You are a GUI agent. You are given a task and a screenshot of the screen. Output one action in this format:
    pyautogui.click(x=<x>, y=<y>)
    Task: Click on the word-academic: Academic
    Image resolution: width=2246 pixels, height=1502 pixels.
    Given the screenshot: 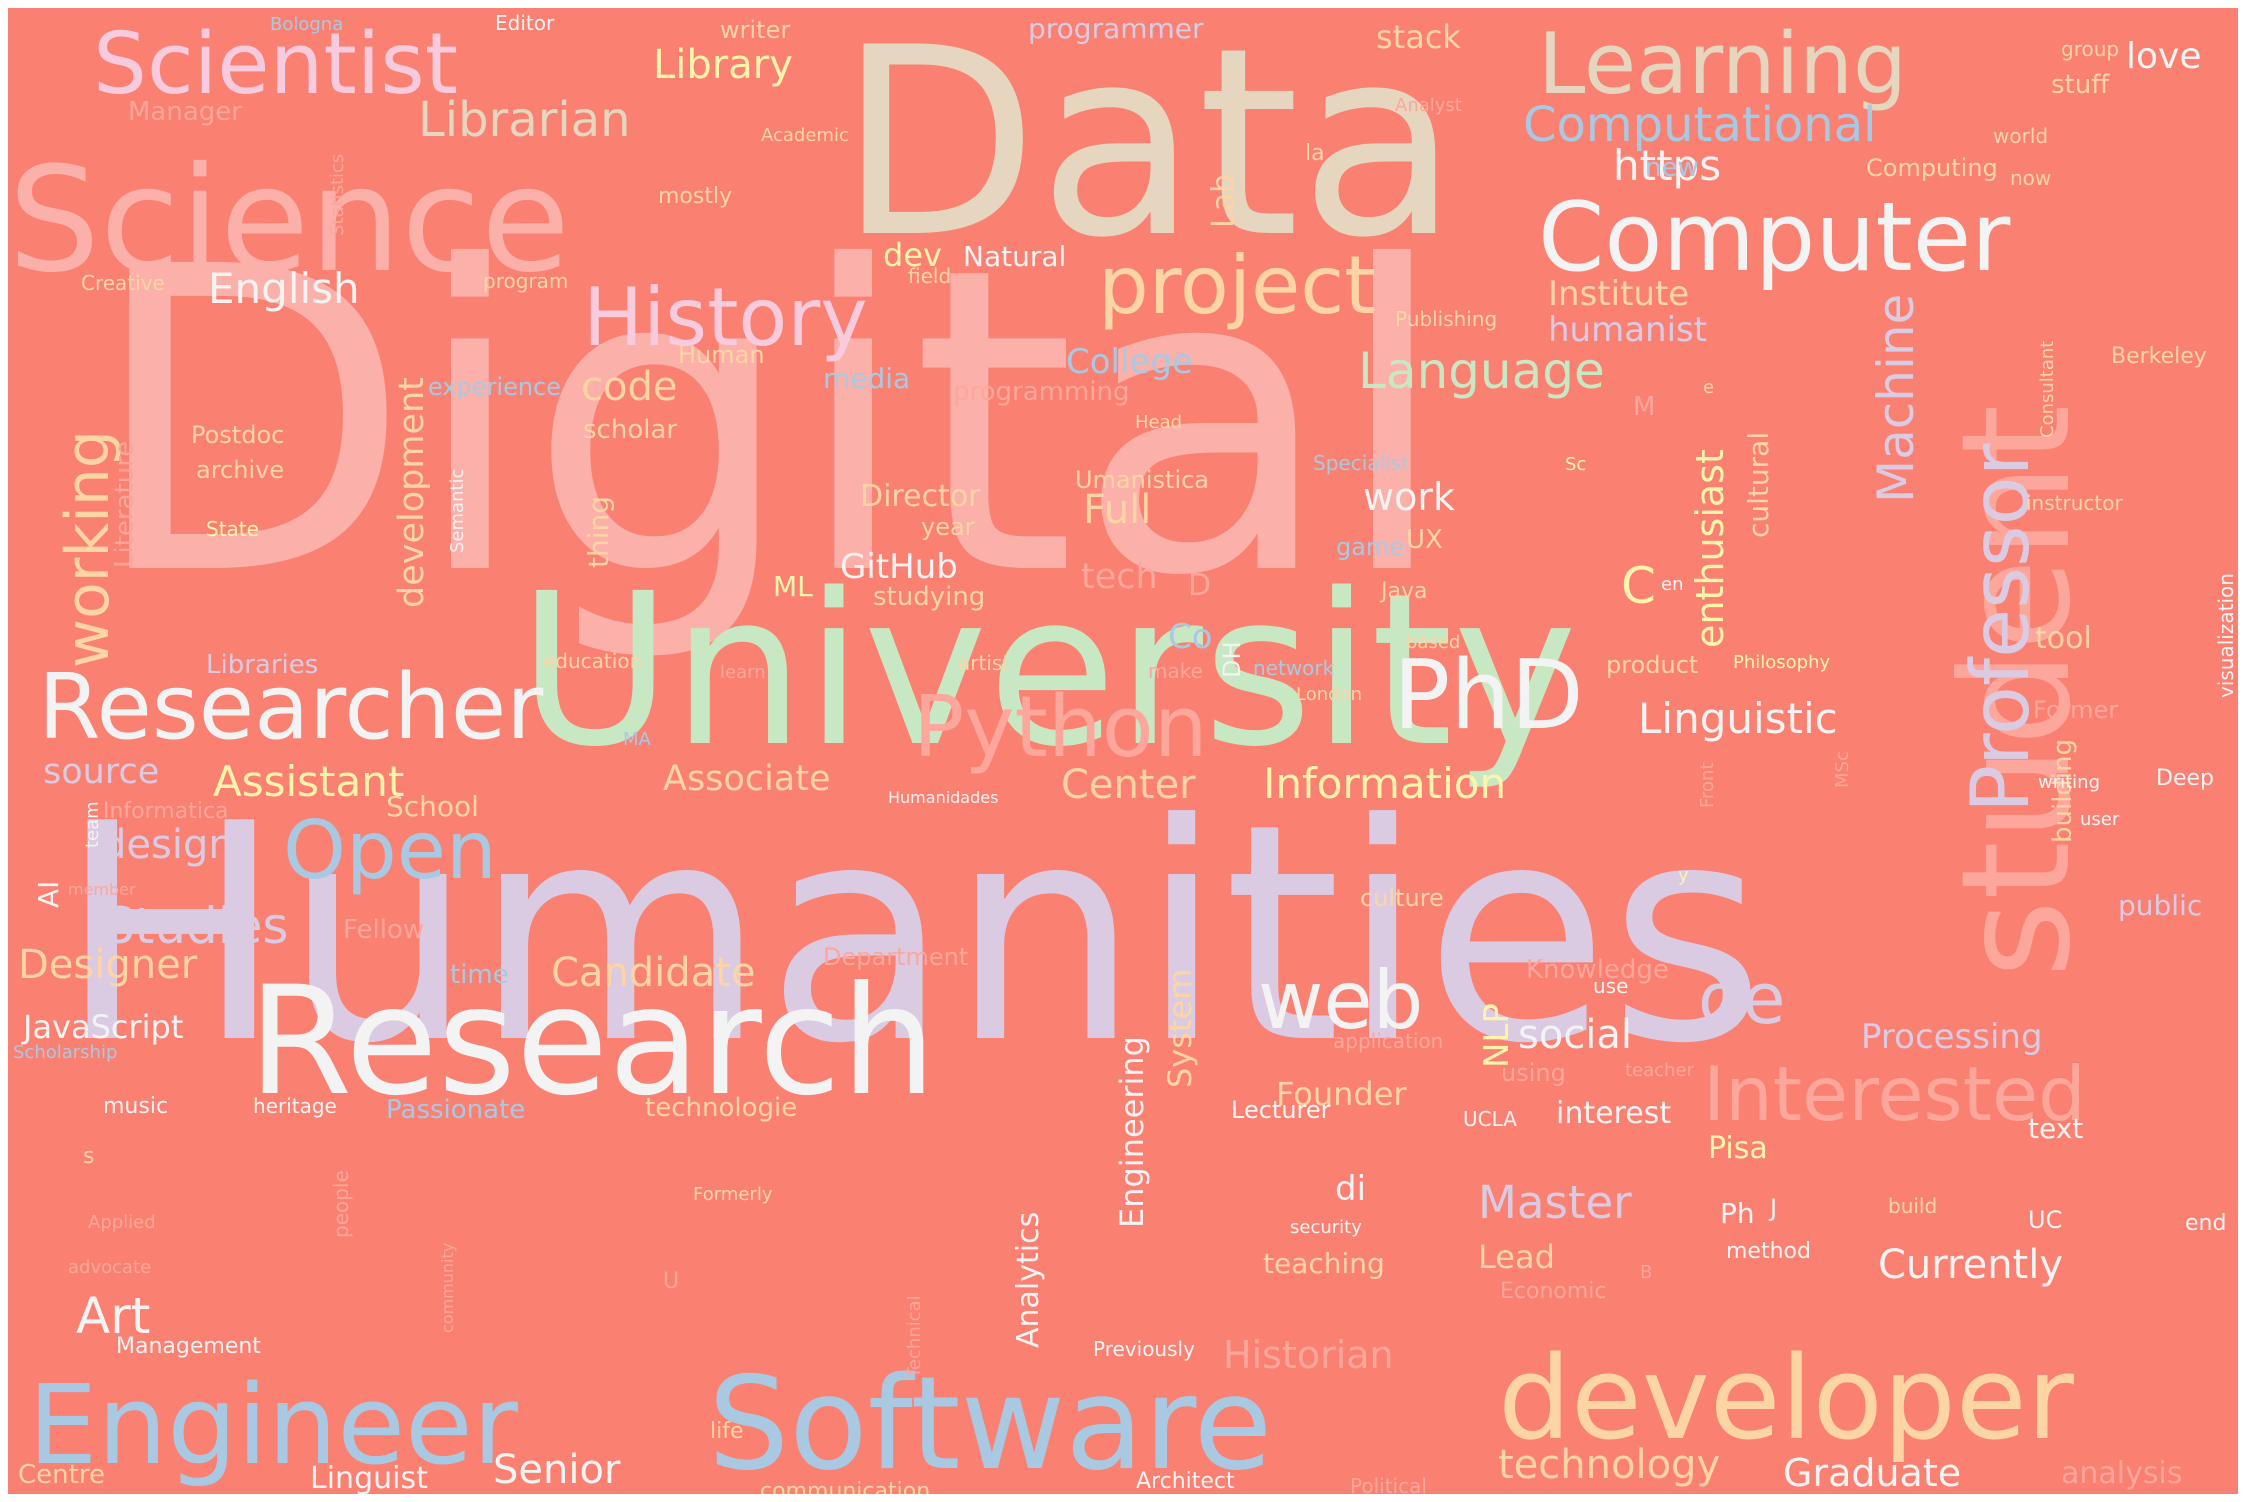 What is the action you would take?
    pyautogui.click(x=805, y=135)
    